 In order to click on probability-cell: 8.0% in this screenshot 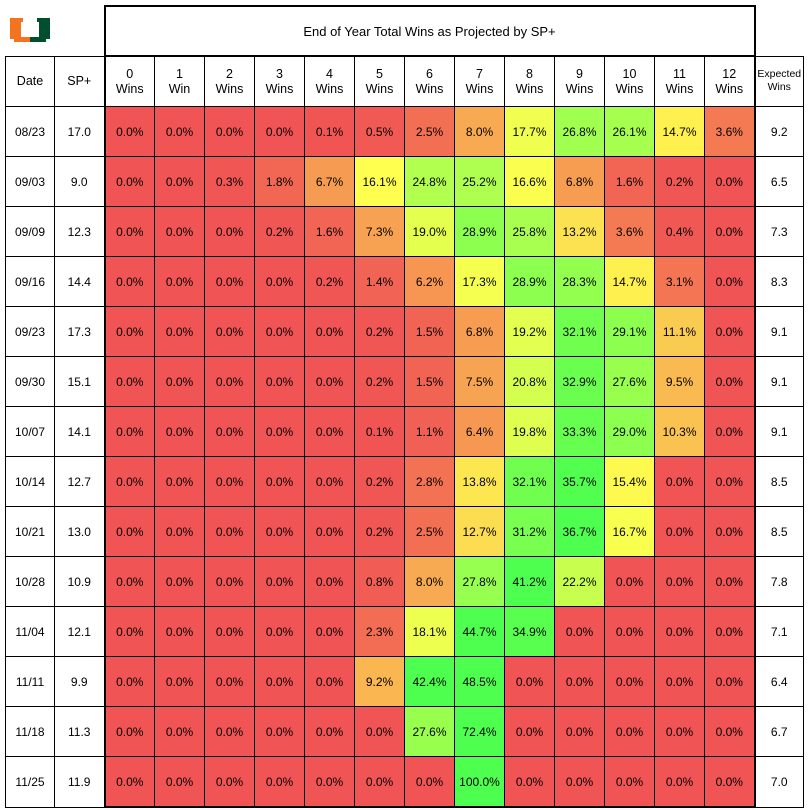, I will do `click(479, 131)`.